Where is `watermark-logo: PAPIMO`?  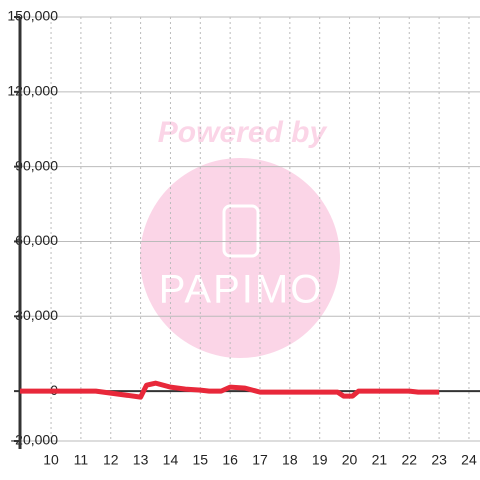 watermark-logo: PAPIMO is located at coordinates (241, 290).